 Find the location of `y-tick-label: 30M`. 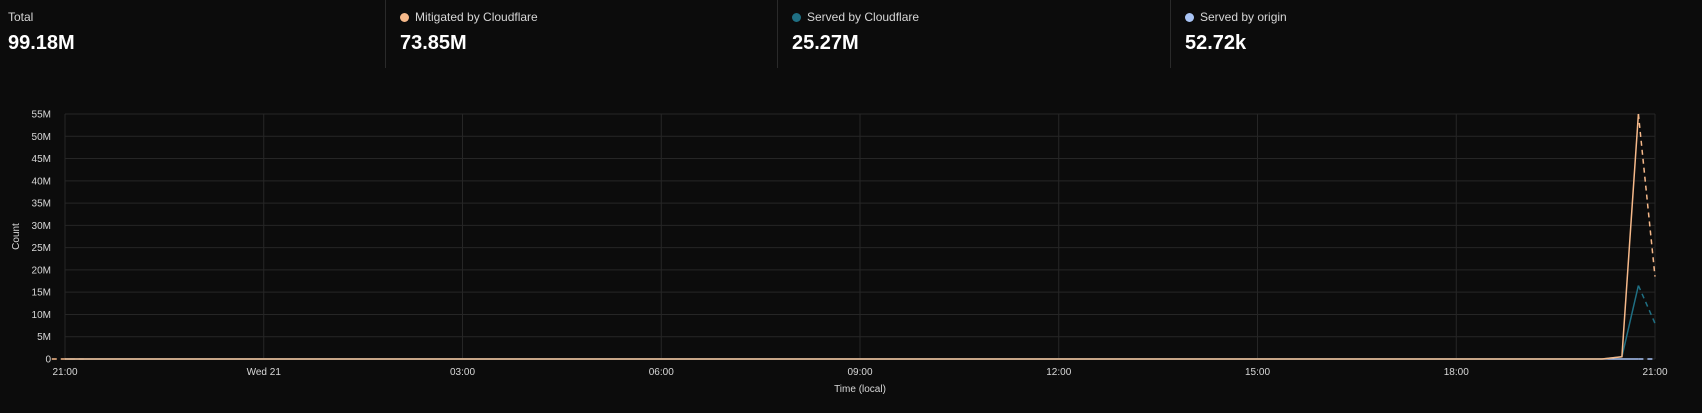

y-tick-label: 30M is located at coordinates (41, 226).